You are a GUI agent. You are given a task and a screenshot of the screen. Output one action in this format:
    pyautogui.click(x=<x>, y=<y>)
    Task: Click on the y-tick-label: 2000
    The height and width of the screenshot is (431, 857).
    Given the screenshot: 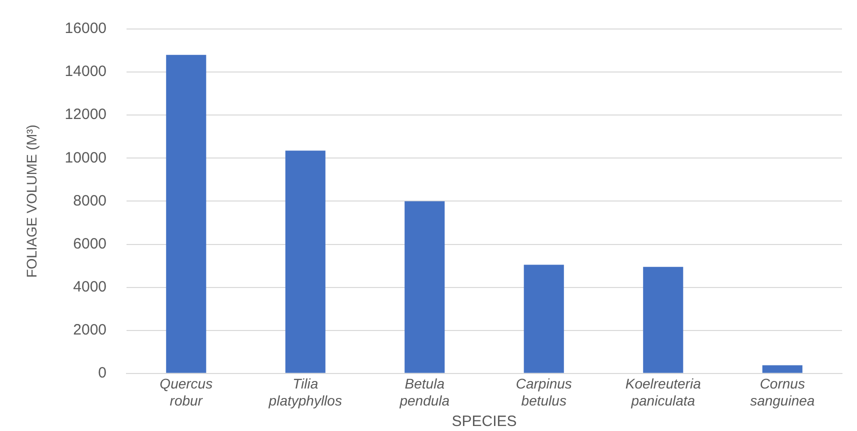 What is the action you would take?
    pyautogui.click(x=90, y=329)
    